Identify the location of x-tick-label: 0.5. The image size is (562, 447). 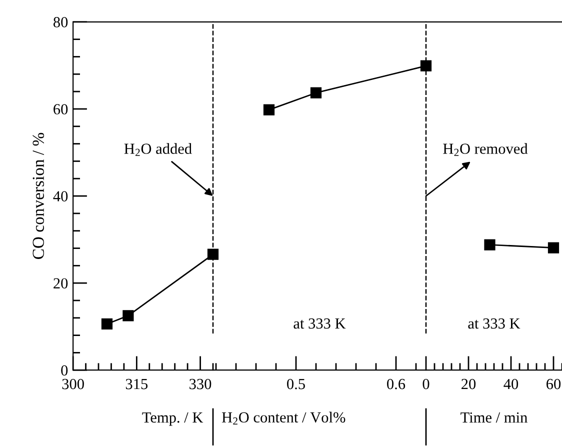
(296, 384).